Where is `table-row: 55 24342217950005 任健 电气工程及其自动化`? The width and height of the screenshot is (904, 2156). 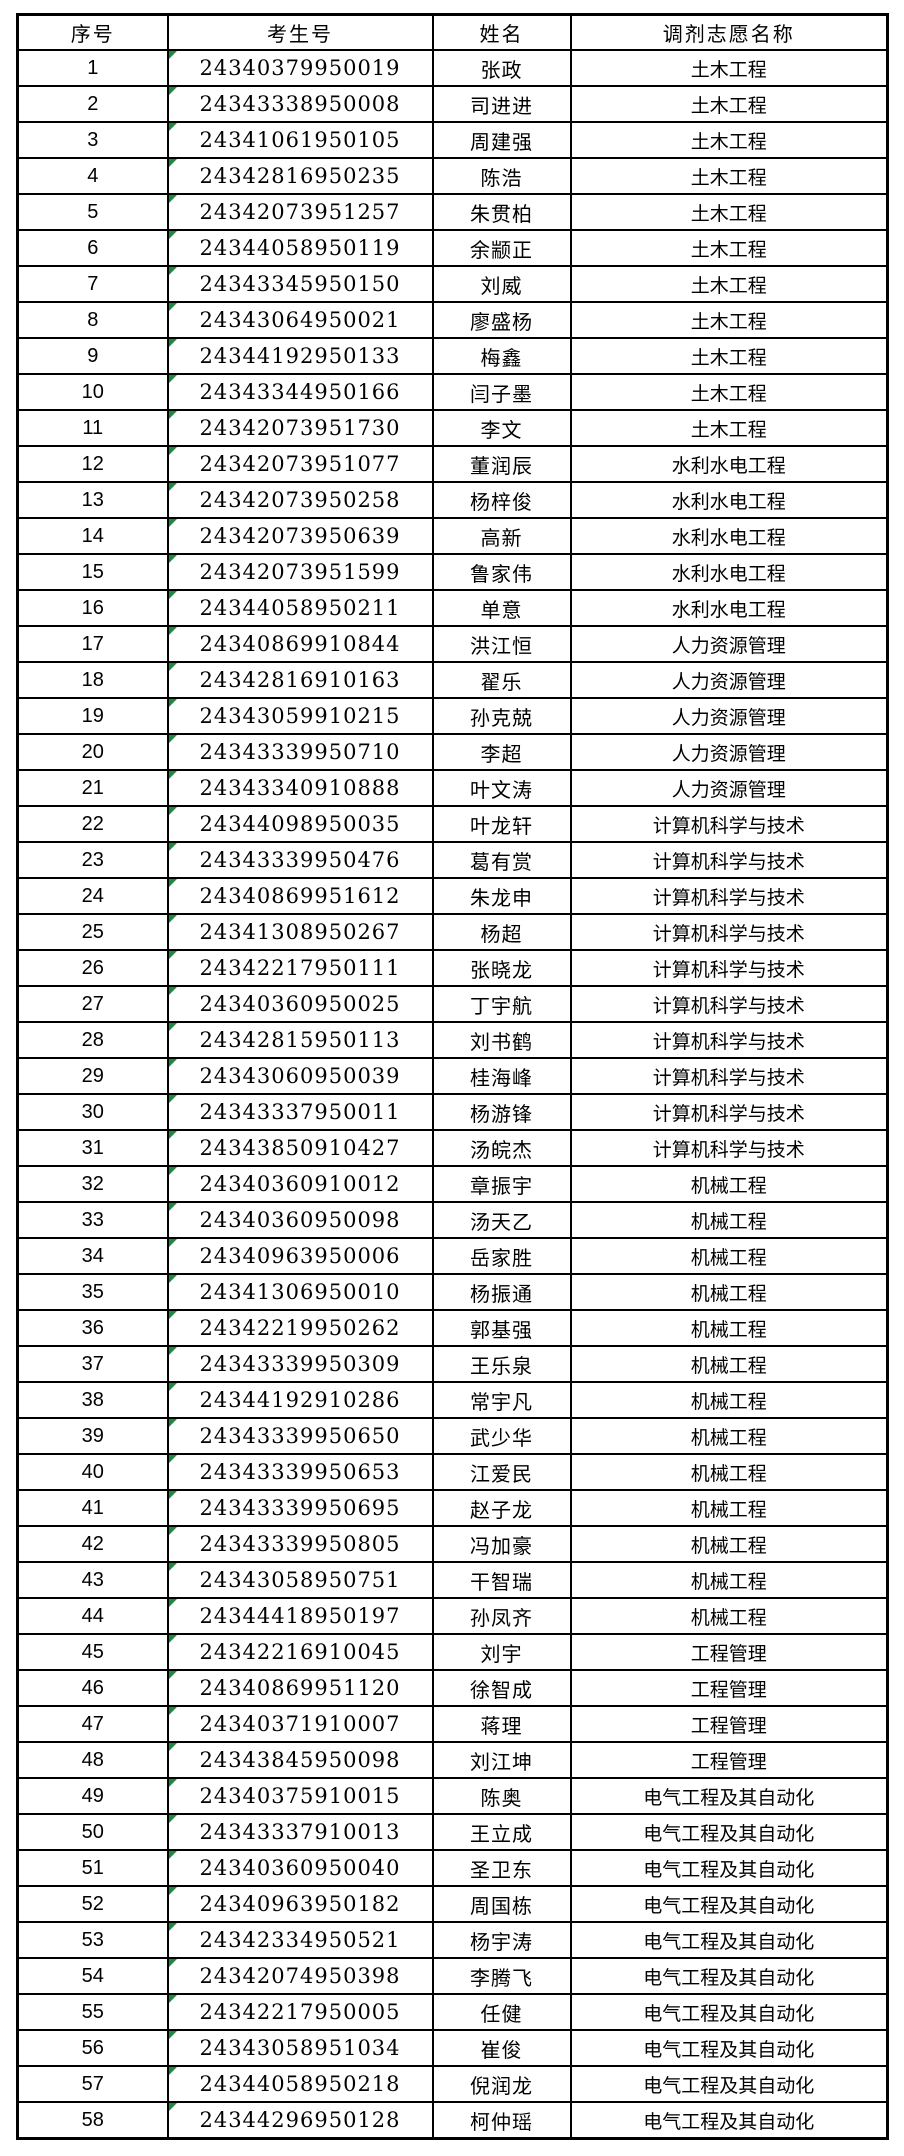 table-row: 55 24342217950005 任健 电气工程及其自动化 is located at coordinates (452, 2012).